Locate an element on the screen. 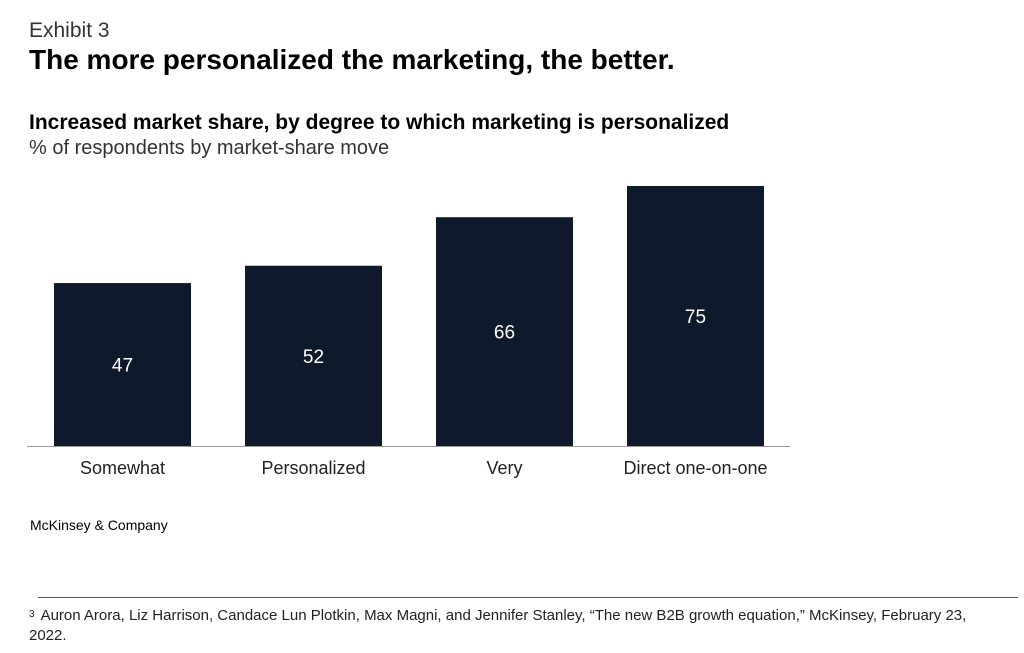 Image resolution: width=1024 pixels, height=653 pixels. chart-subtitle: % of respondents by market-share move is located at coordinates (209, 148).